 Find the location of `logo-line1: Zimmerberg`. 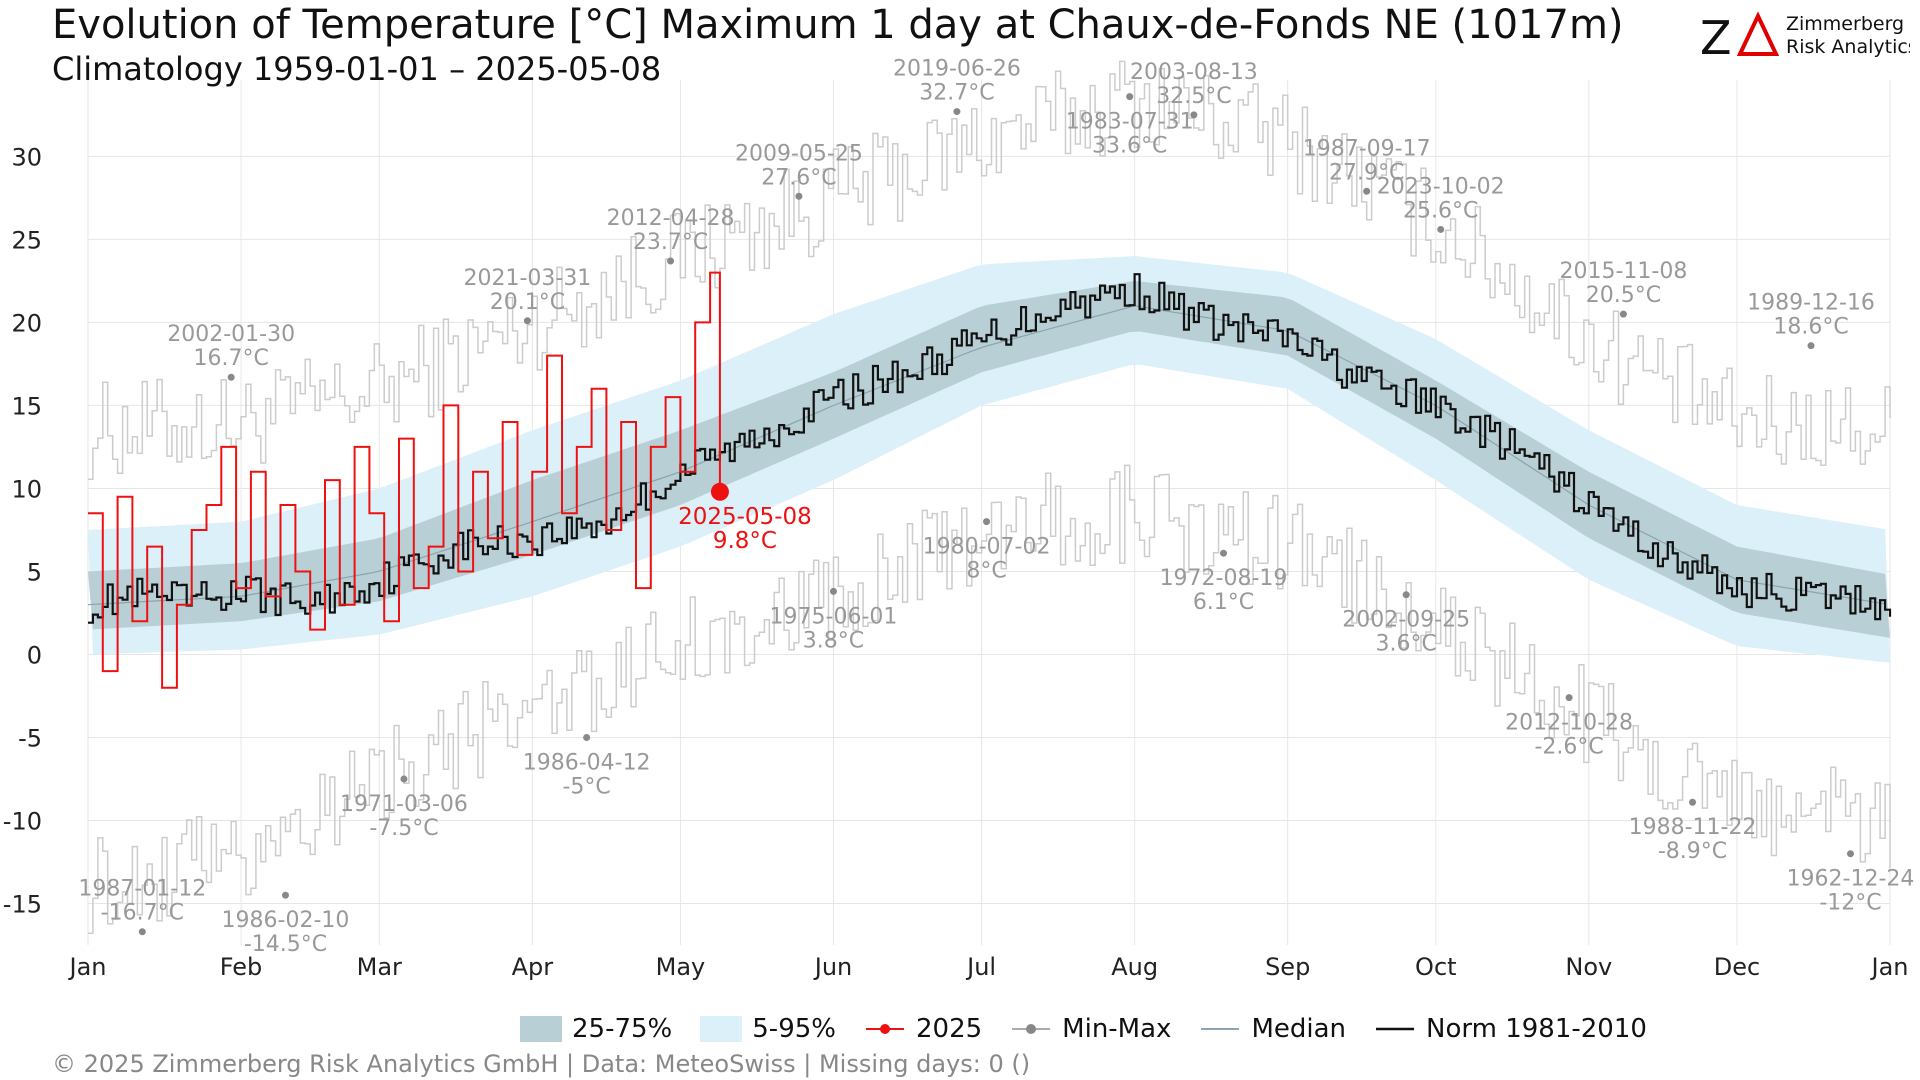

logo-line1: Zimmerberg is located at coordinates (1845, 24).